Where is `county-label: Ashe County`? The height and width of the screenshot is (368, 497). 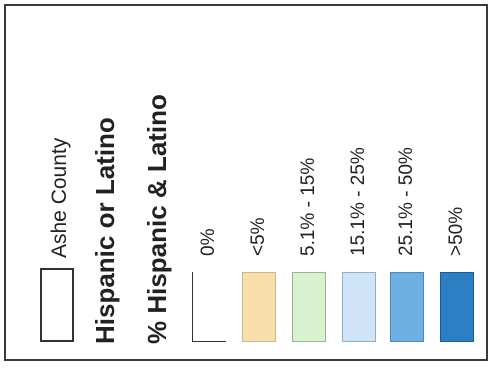 county-label: Ashe County is located at coordinates (59, 197).